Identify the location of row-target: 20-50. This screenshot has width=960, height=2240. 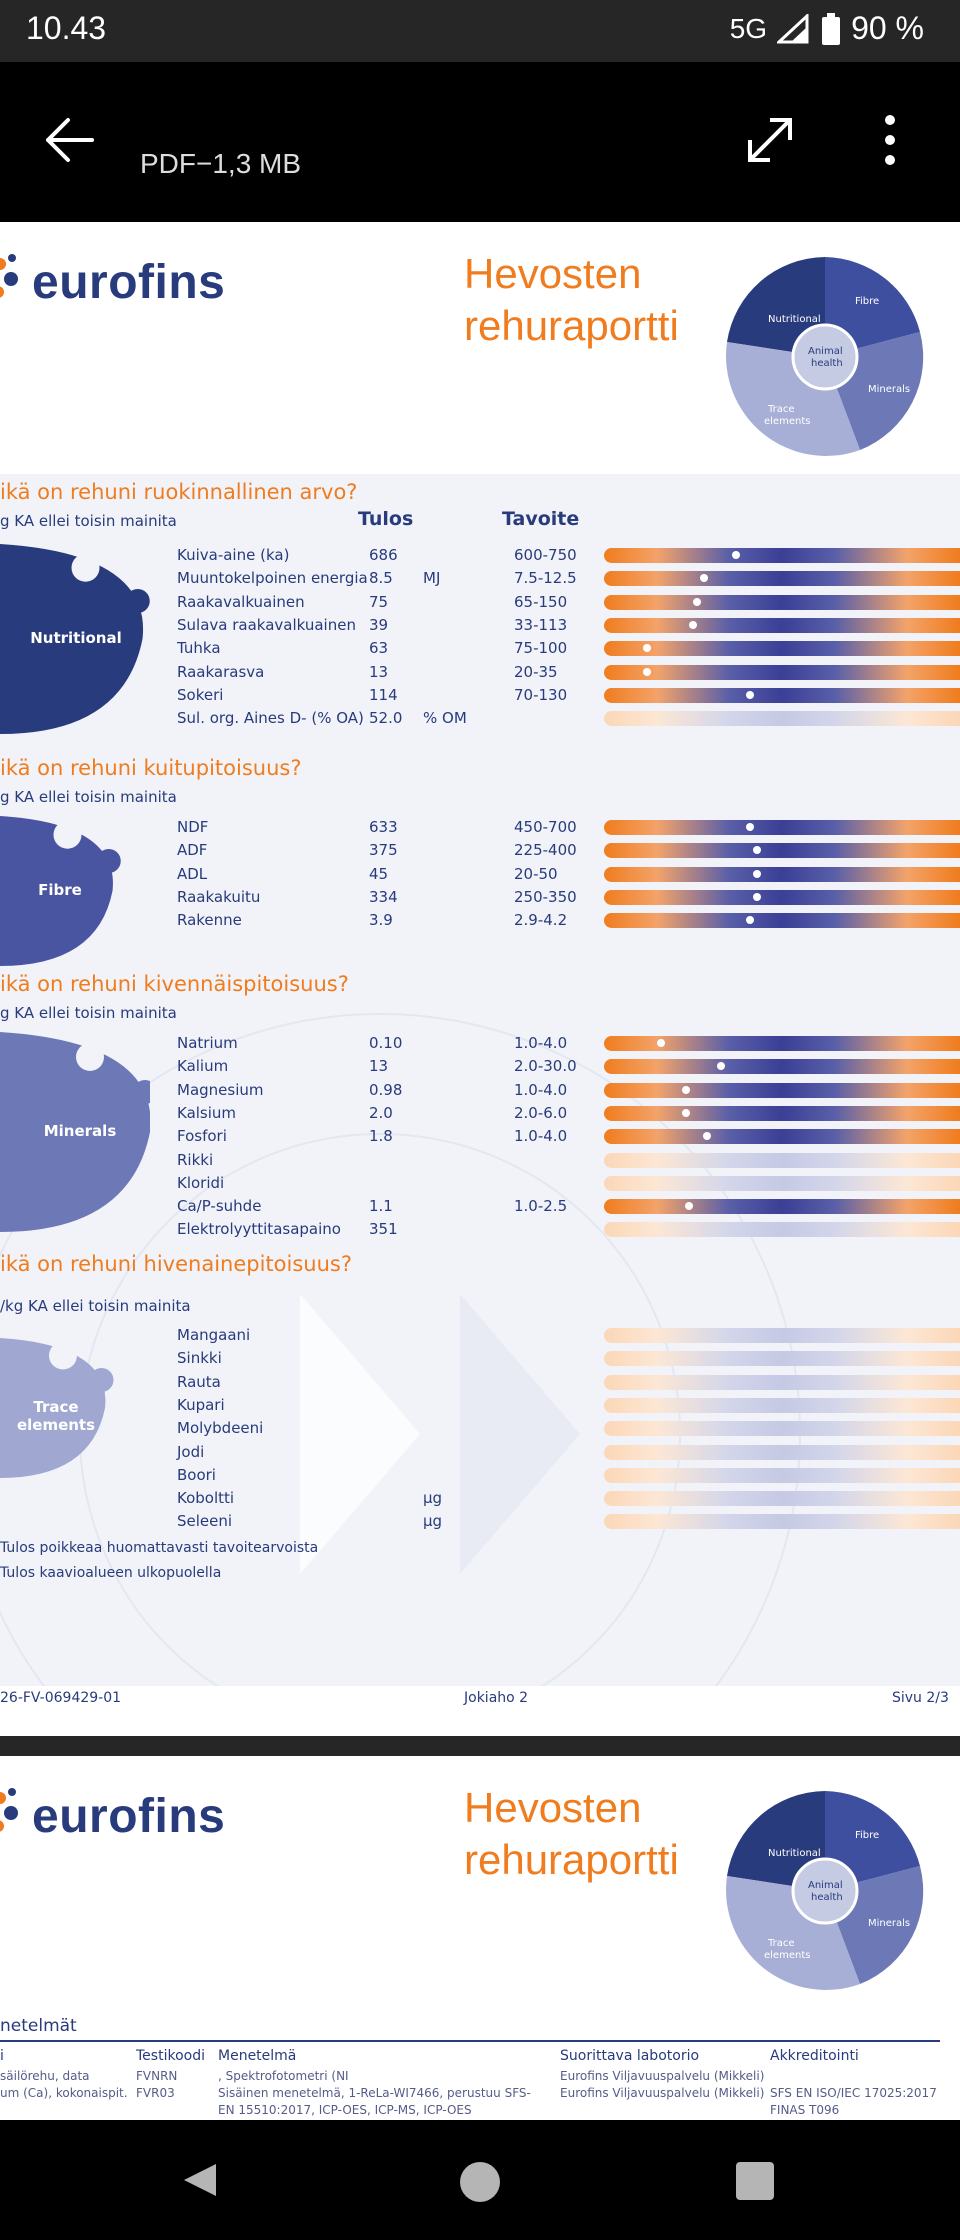
(536, 873).